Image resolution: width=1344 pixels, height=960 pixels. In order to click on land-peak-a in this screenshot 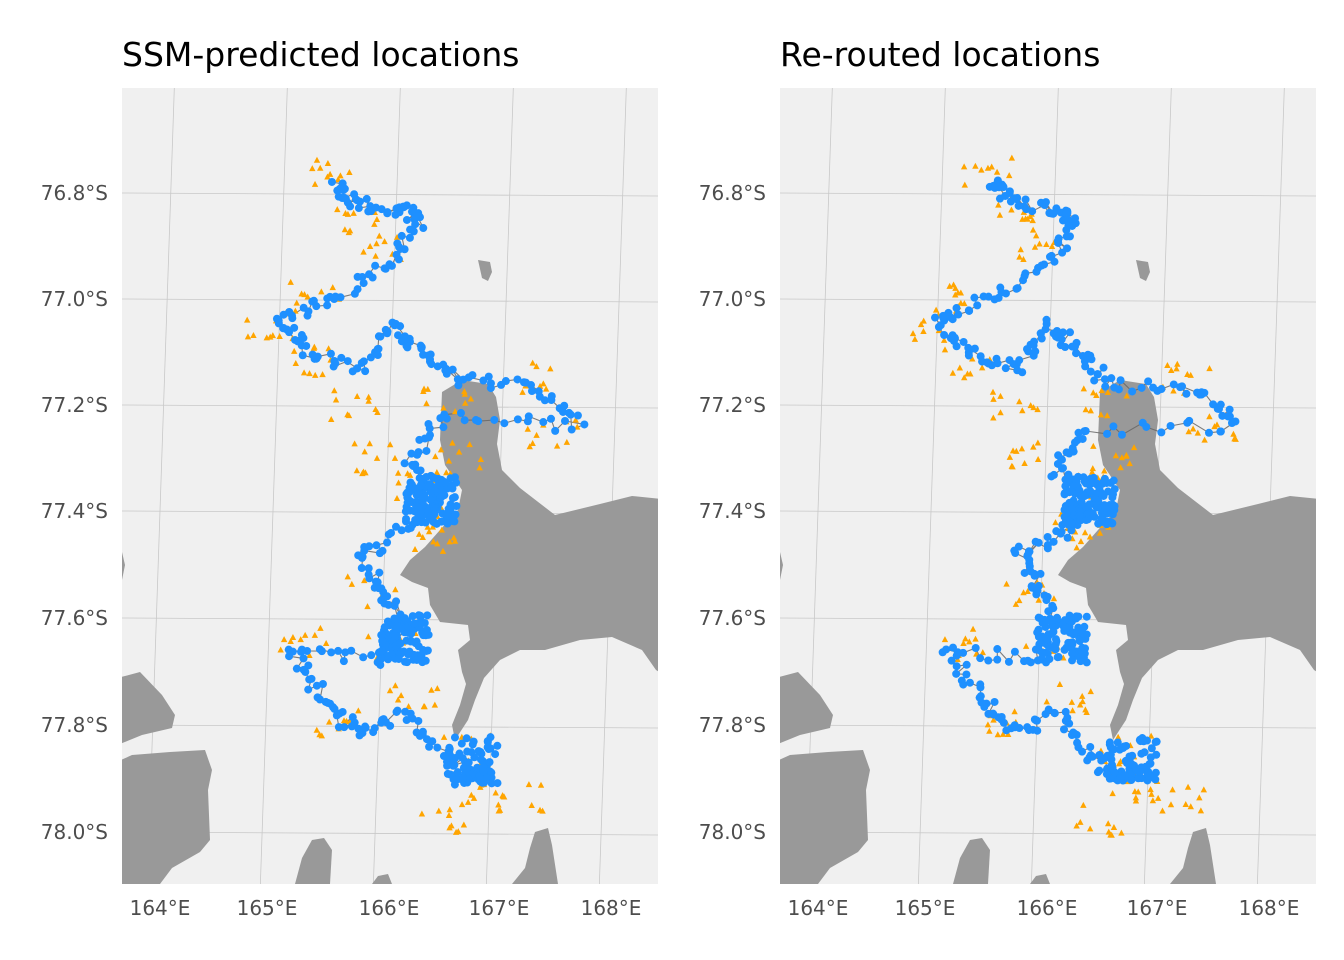, I will do `click(971, 861)`.